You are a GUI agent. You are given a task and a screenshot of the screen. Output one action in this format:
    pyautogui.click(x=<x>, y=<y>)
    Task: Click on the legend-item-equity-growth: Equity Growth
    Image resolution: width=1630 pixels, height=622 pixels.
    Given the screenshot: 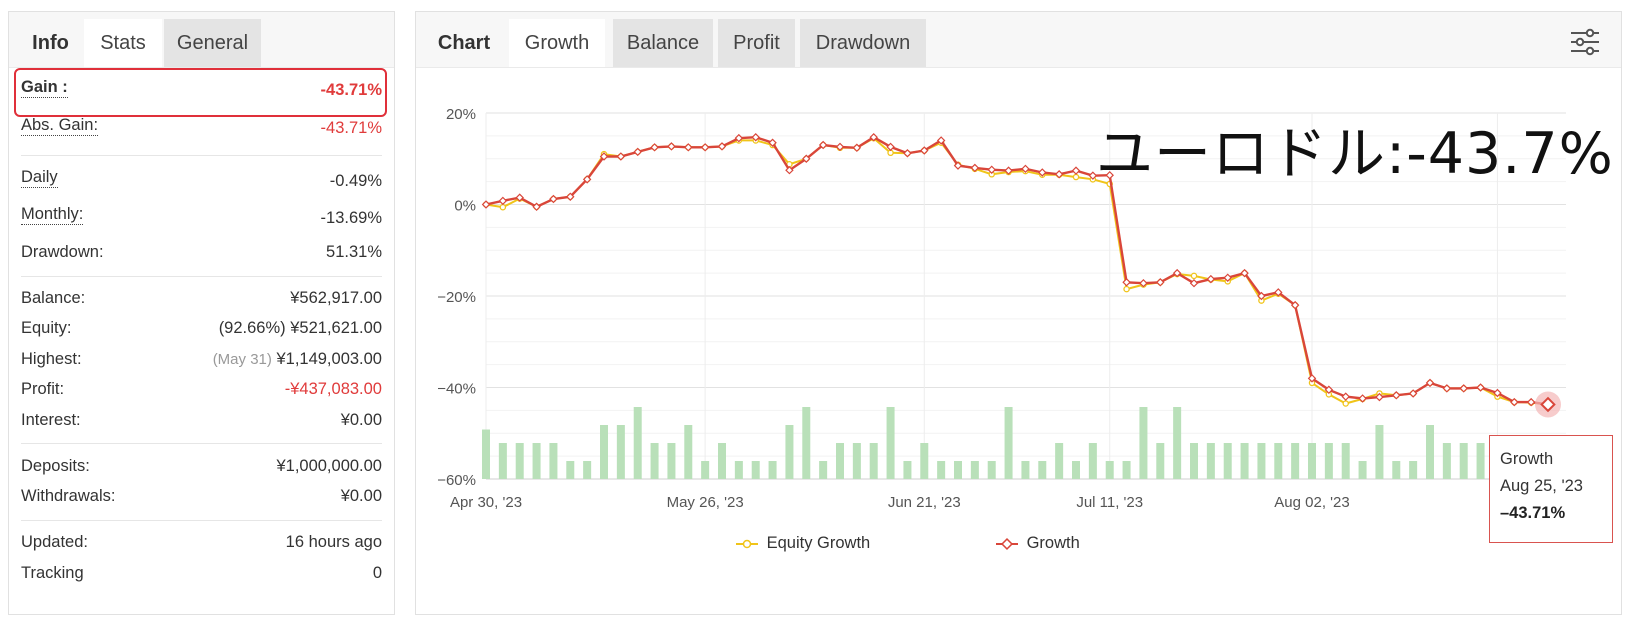 What is the action you would take?
    pyautogui.click(x=803, y=543)
    